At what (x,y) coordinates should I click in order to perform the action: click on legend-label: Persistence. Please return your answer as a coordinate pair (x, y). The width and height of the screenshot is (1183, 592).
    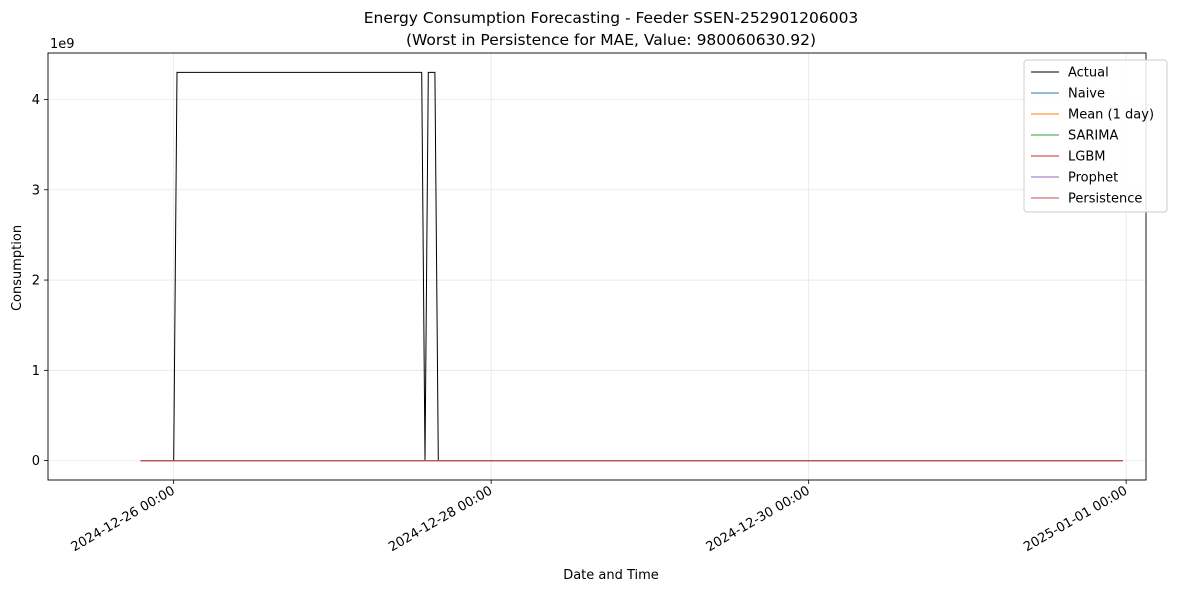
    Looking at the image, I should click on (1105, 199).